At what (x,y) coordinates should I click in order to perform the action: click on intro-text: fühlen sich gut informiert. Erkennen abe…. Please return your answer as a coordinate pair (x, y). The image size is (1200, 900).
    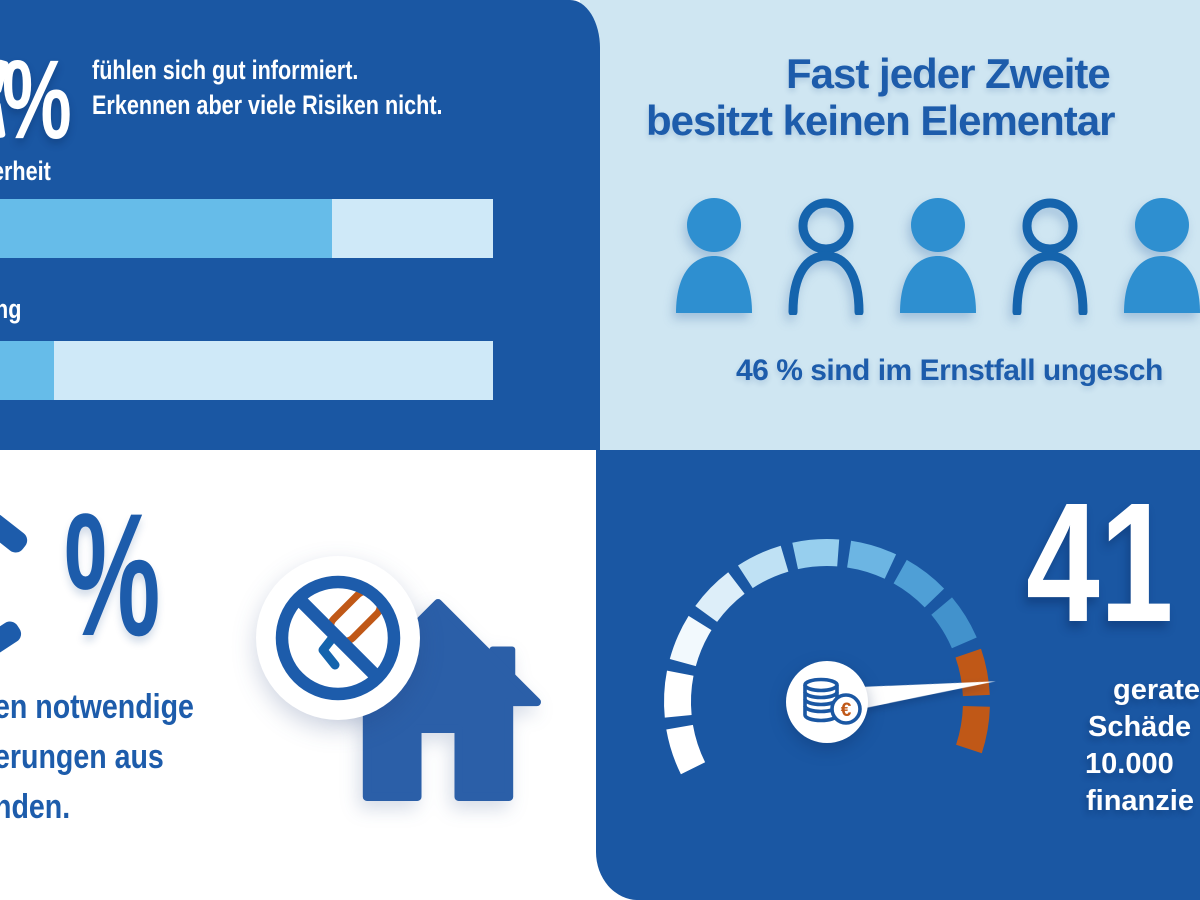
    Looking at the image, I should click on (311, 88).